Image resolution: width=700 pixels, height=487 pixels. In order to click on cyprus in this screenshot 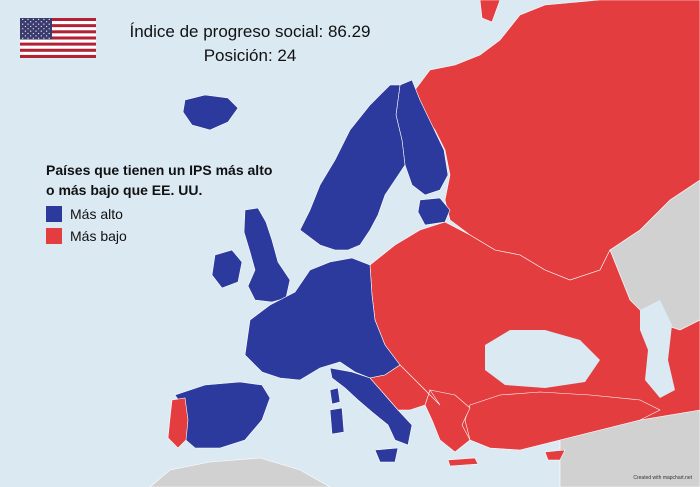, I will do `click(555, 455)`.